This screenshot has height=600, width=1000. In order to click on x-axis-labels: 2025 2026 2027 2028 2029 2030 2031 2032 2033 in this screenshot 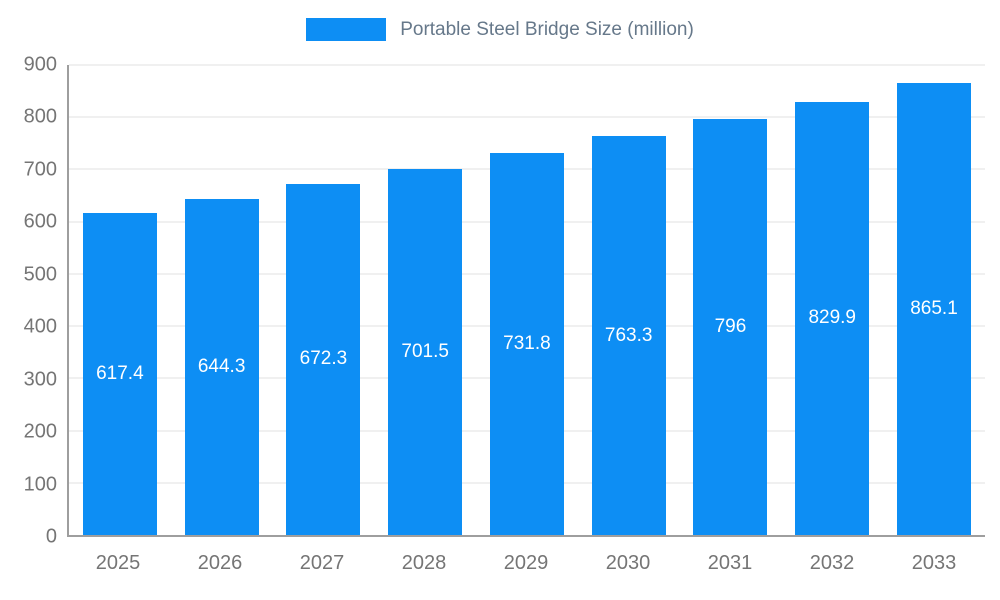, I will do `click(526, 563)`.